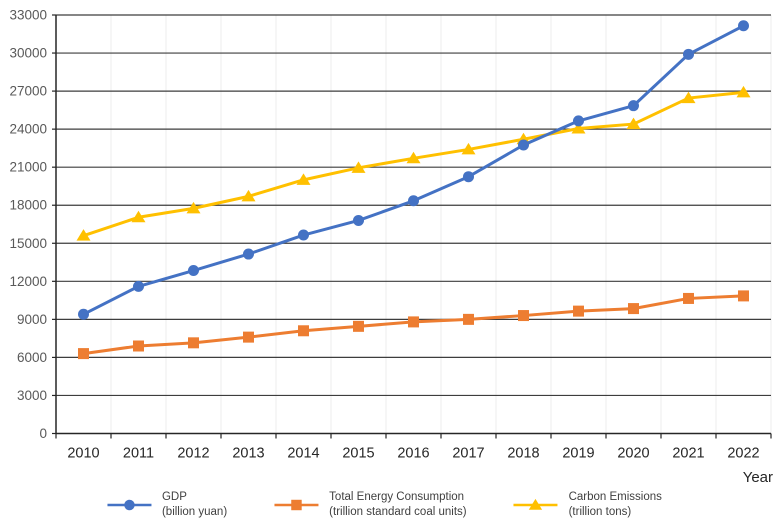 This screenshot has height=526, width=779. Describe the element at coordinates (615, 505) in the screenshot. I see `legend-label-carbon: Carbon Emissions (trillion tons)` at that location.